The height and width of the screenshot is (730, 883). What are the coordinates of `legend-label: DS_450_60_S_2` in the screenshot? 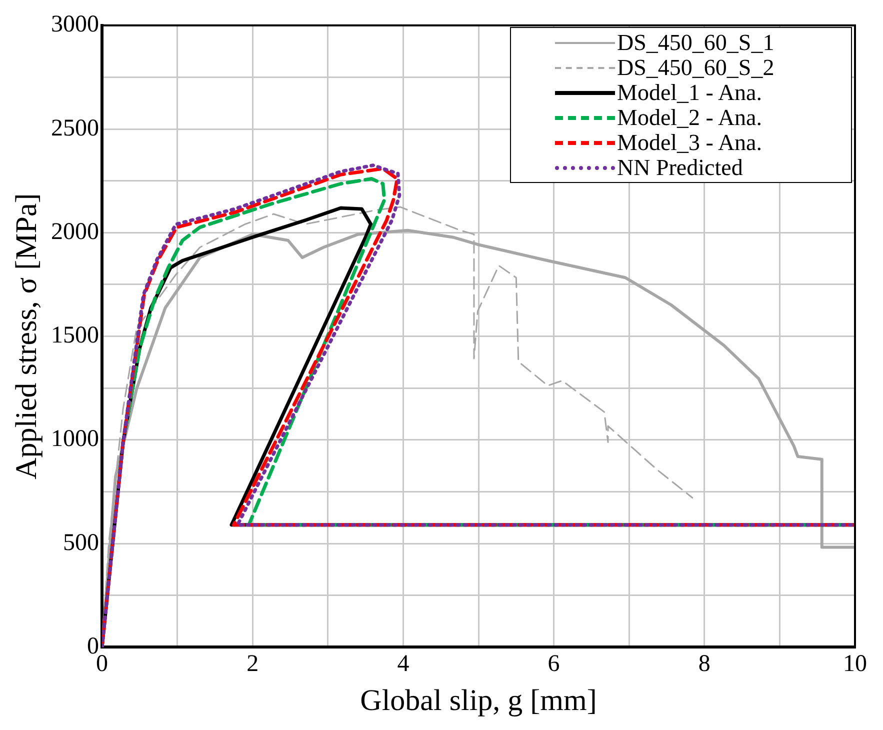 It's located at (695, 67).